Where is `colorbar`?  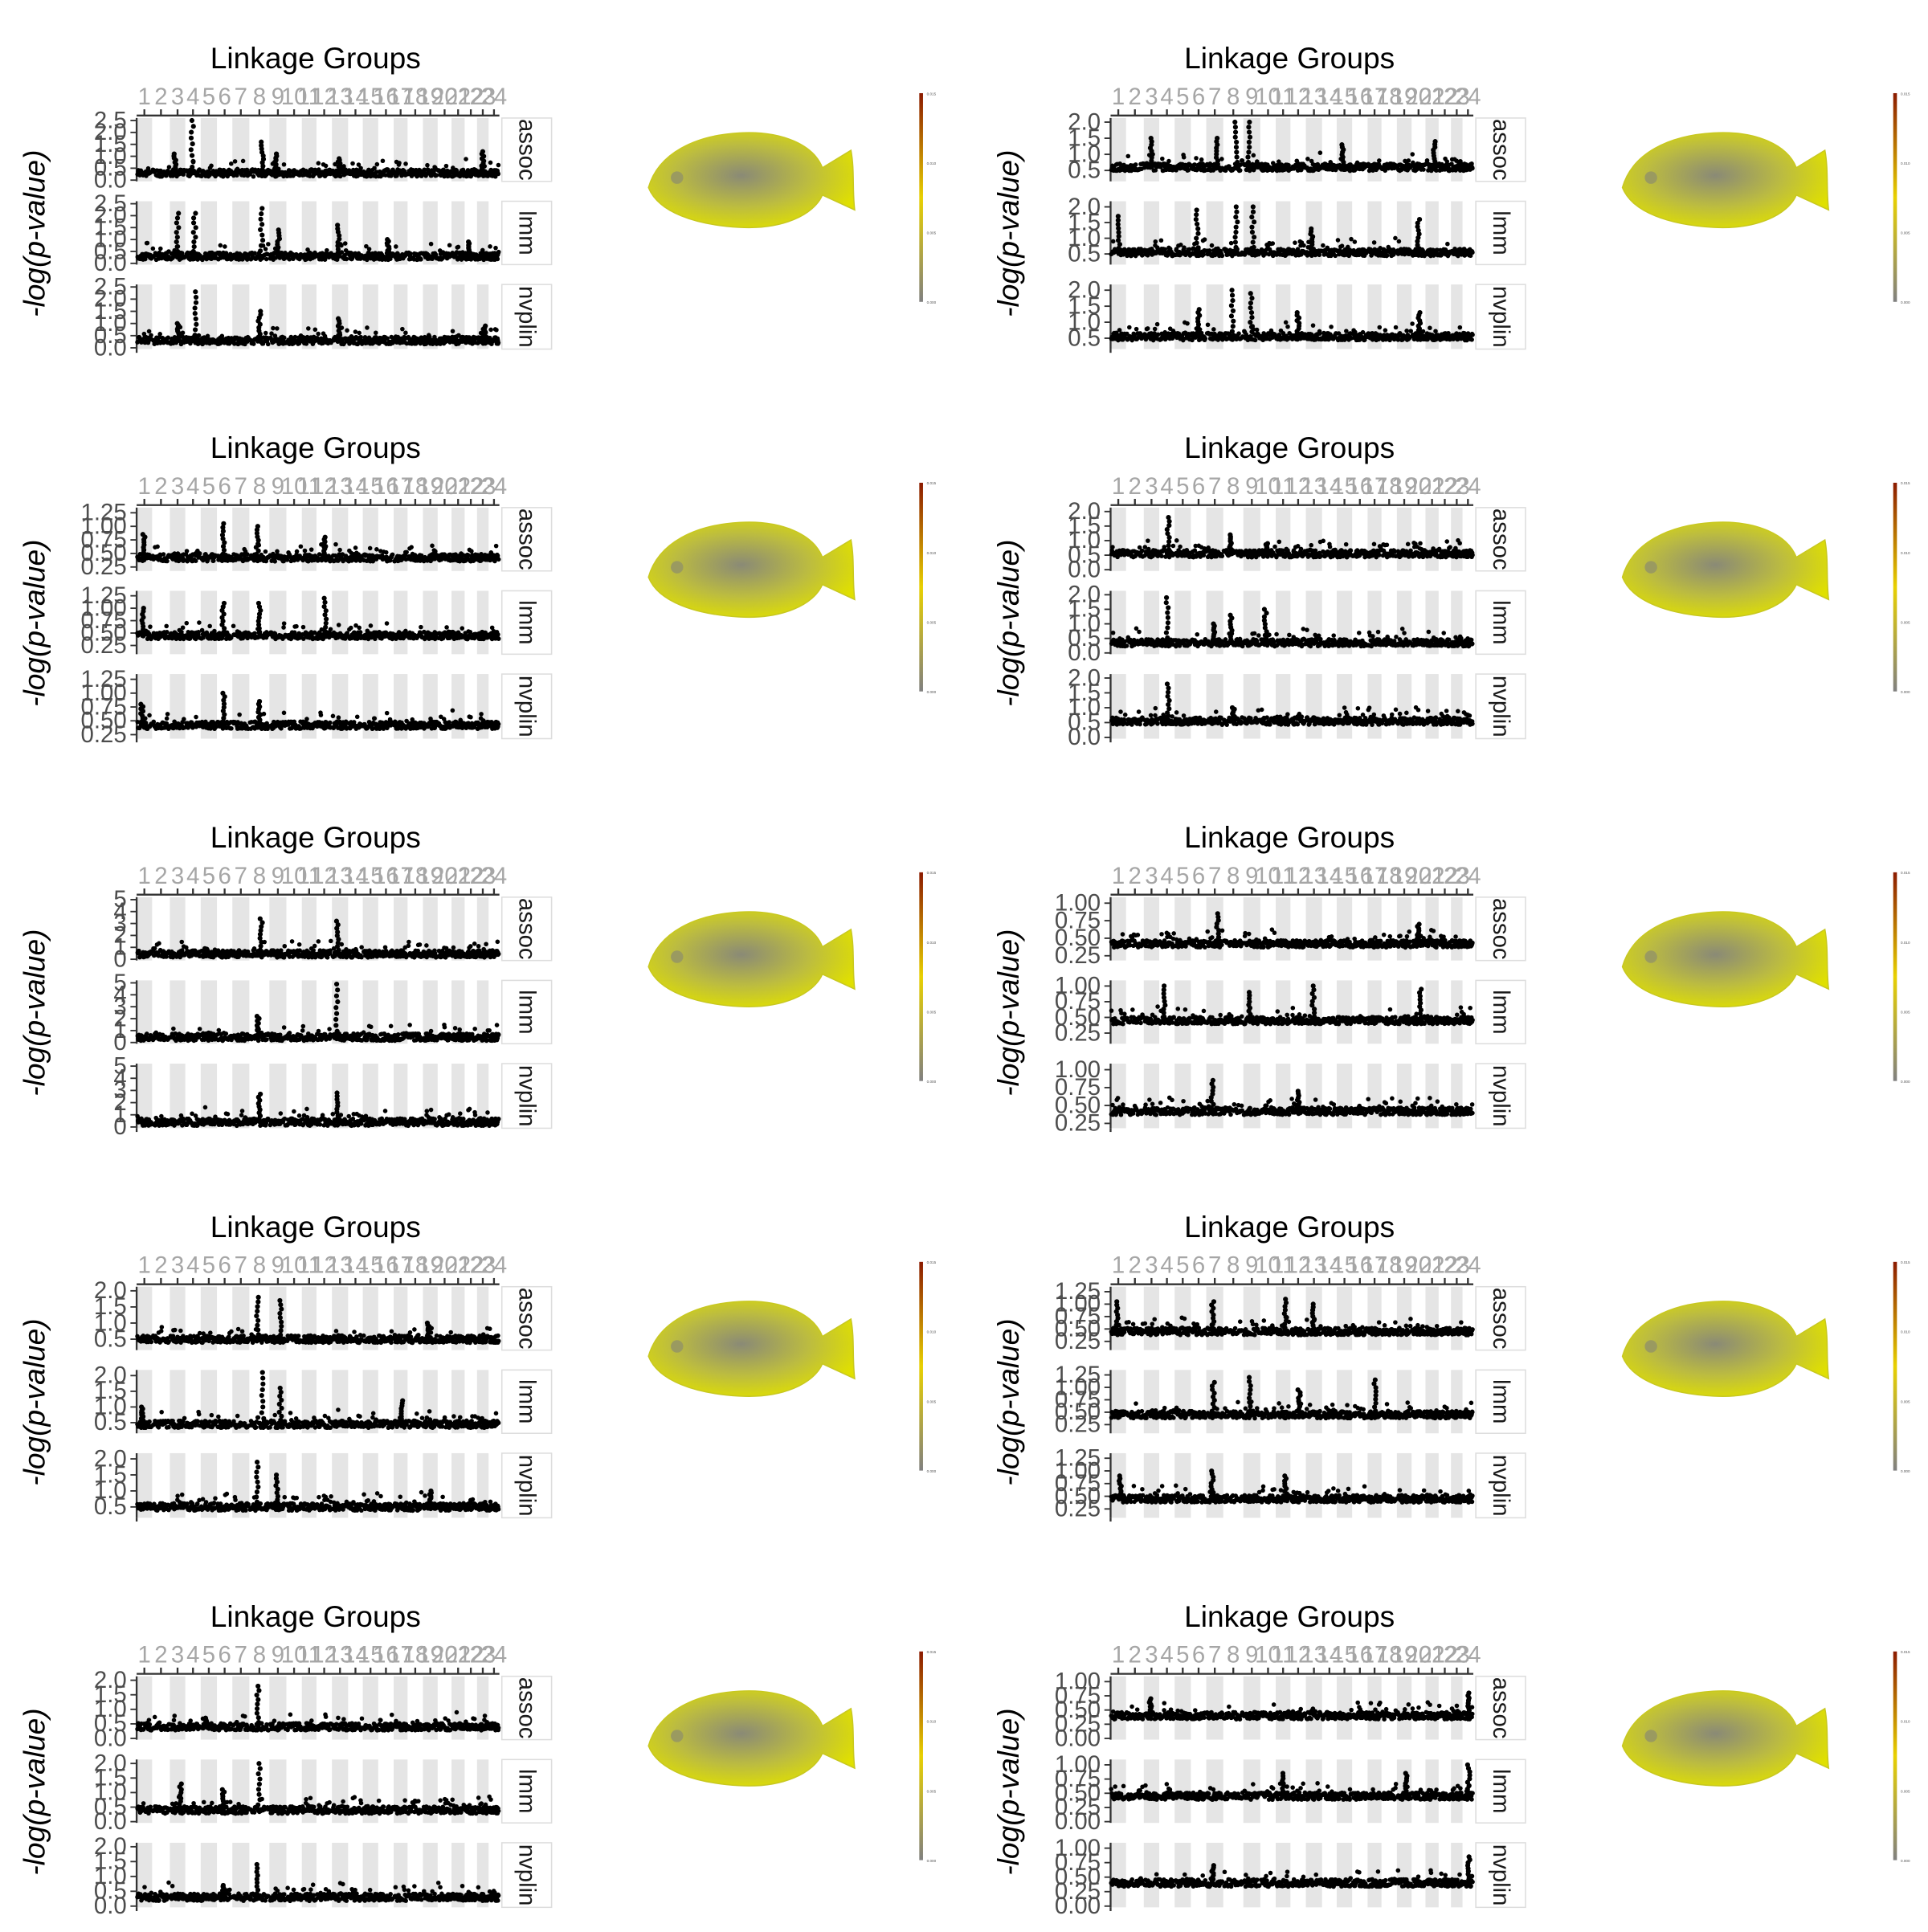
colorbar is located at coordinates (921, 197).